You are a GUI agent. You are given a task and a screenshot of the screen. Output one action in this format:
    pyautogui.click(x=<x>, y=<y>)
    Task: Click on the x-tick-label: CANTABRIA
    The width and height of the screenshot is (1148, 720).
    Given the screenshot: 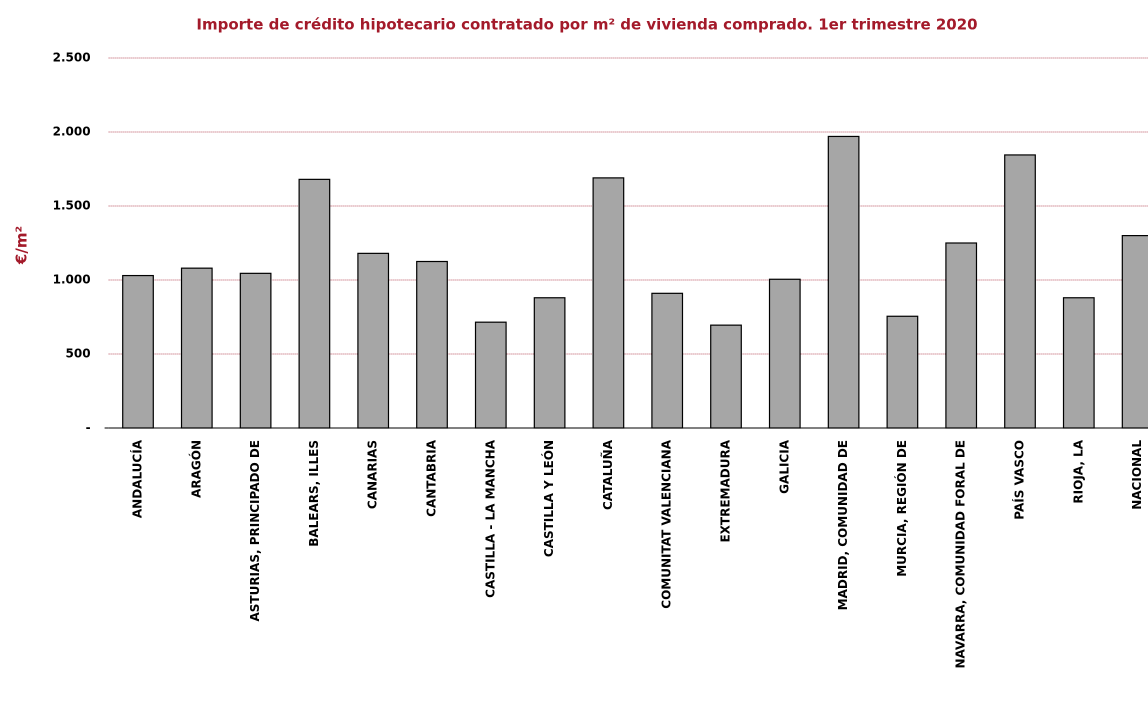 What is the action you would take?
    pyautogui.click(x=432, y=478)
    